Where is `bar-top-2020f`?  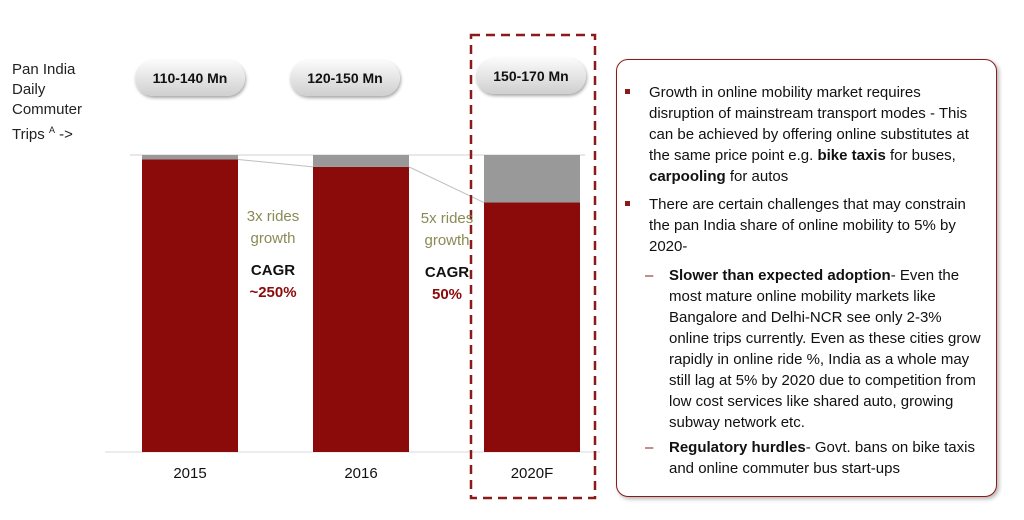 bar-top-2020f is located at coordinates (532, 179).